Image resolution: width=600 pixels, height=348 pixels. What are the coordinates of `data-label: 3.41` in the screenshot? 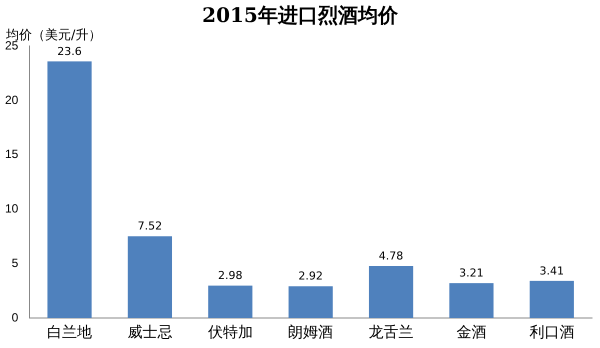 It's located at (552, 271).